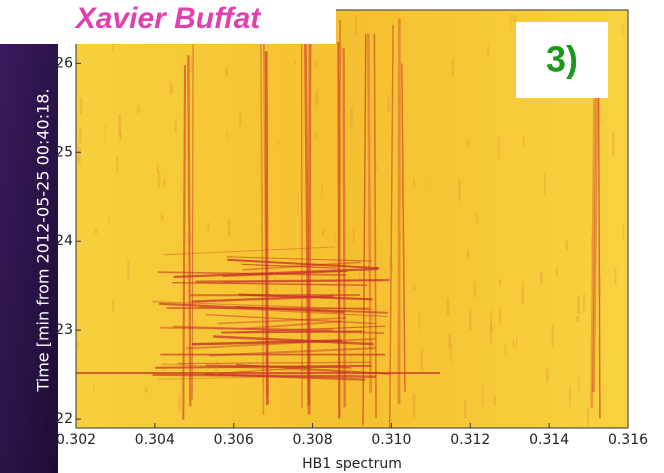  I want to click on y-tick-label: 26, so click(64, 63).